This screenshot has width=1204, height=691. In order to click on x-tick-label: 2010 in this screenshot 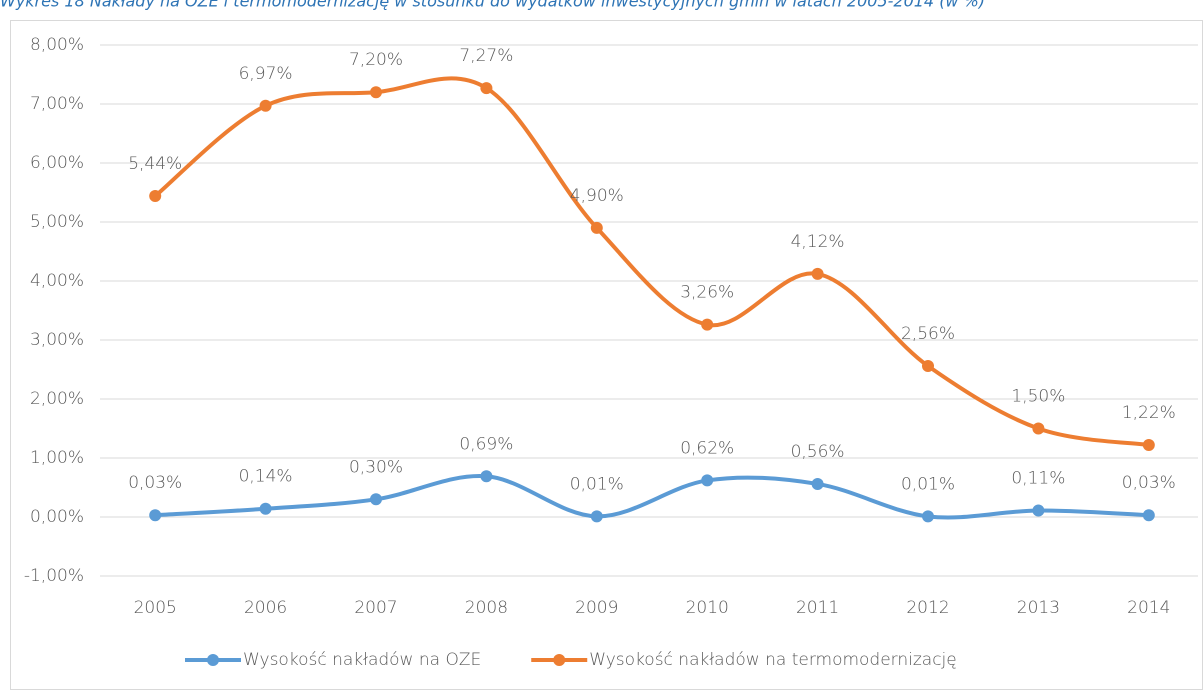, I will do `click(707, 608)`.